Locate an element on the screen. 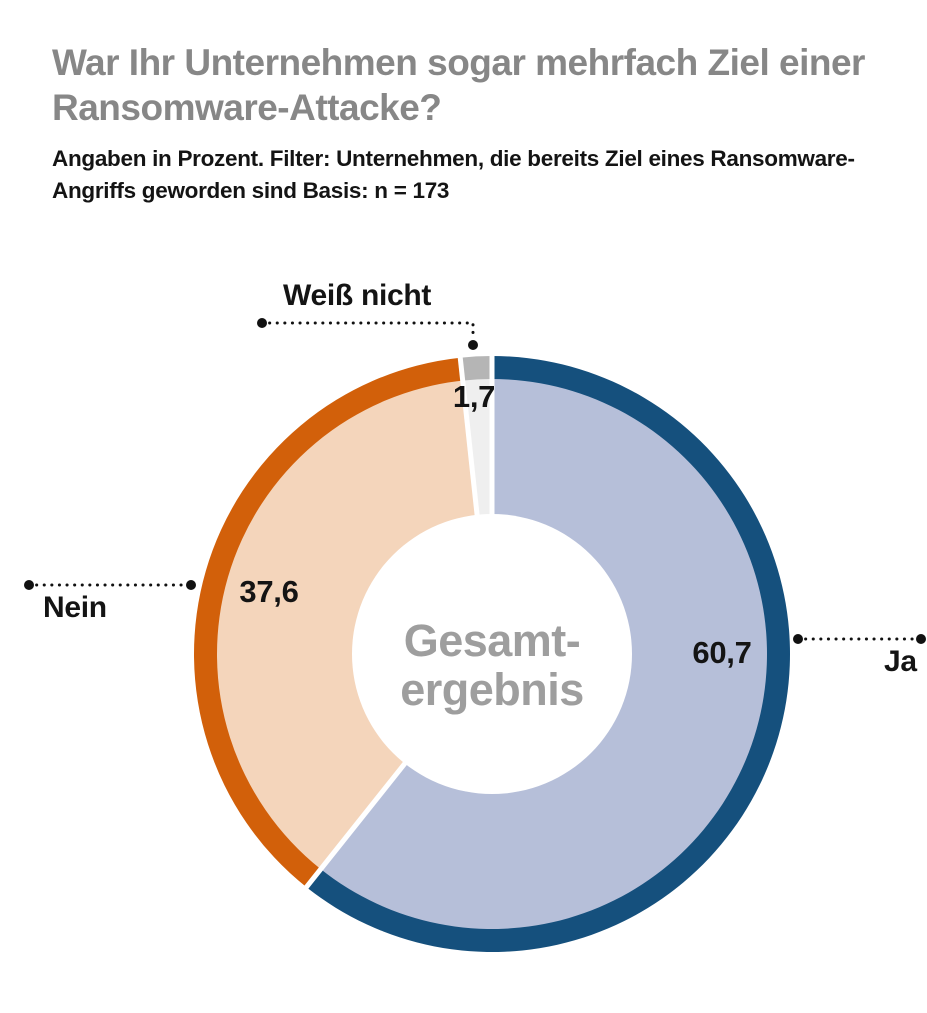 Image resolution: width=927 pixels, height=1013 pixels. slice-label-nein: Nein is located at coordinates (75, 607).